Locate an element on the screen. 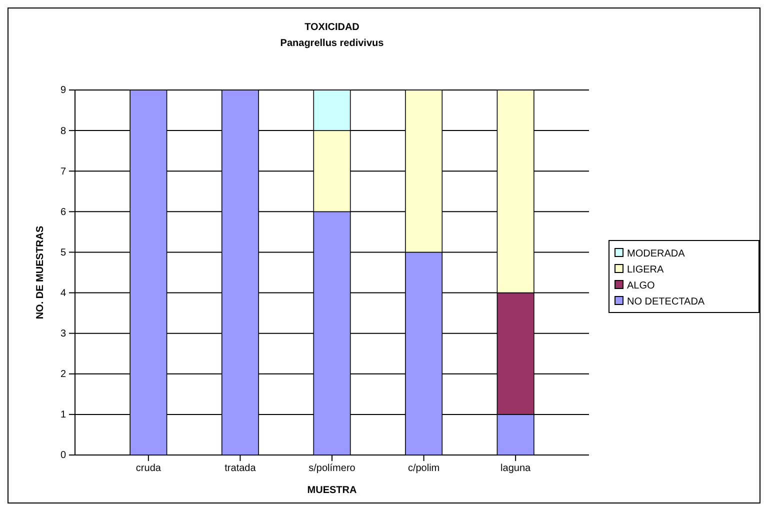  x-axis-title: MUESTRA is located at coordinates (332, 490).